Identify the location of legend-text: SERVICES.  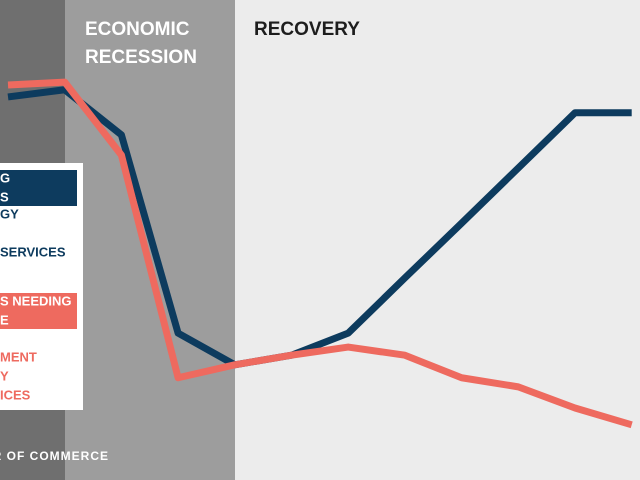
(33, 251).